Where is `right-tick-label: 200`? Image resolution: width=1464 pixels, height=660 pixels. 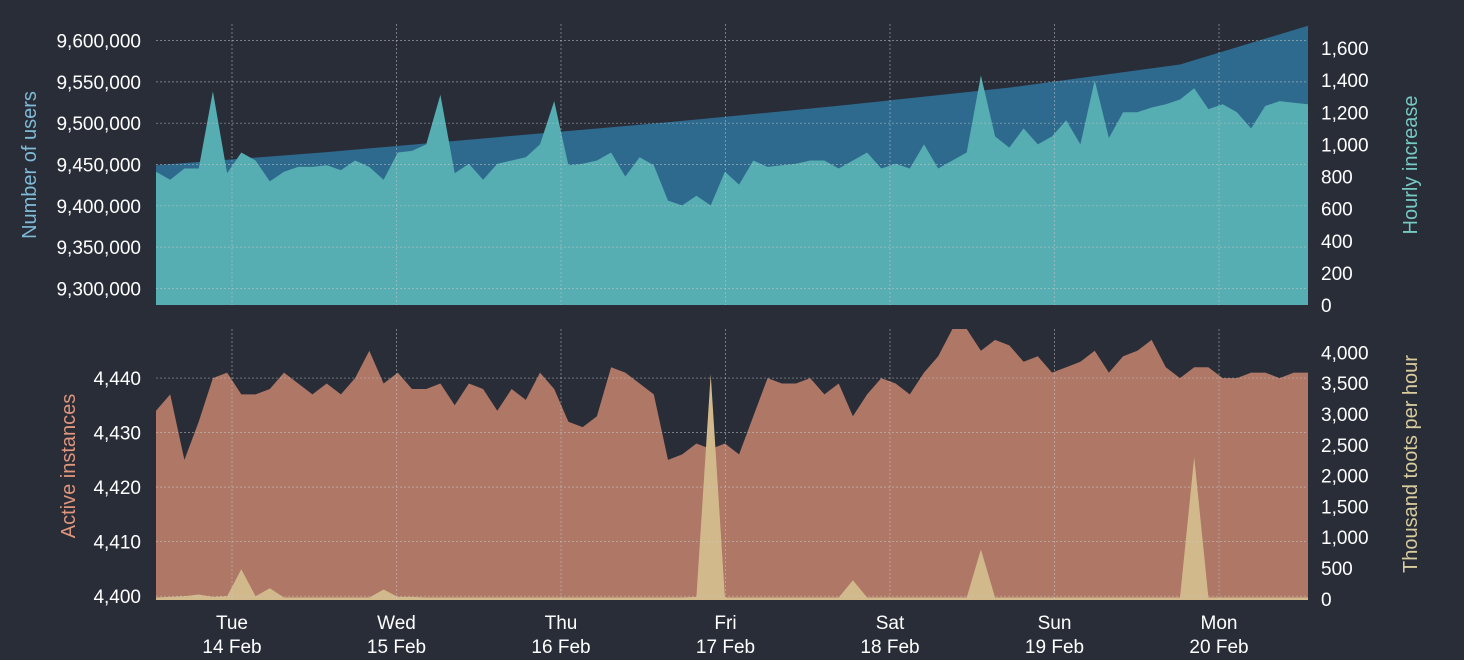 right-tick-label: 200 is located at coordinates (1337, 274).